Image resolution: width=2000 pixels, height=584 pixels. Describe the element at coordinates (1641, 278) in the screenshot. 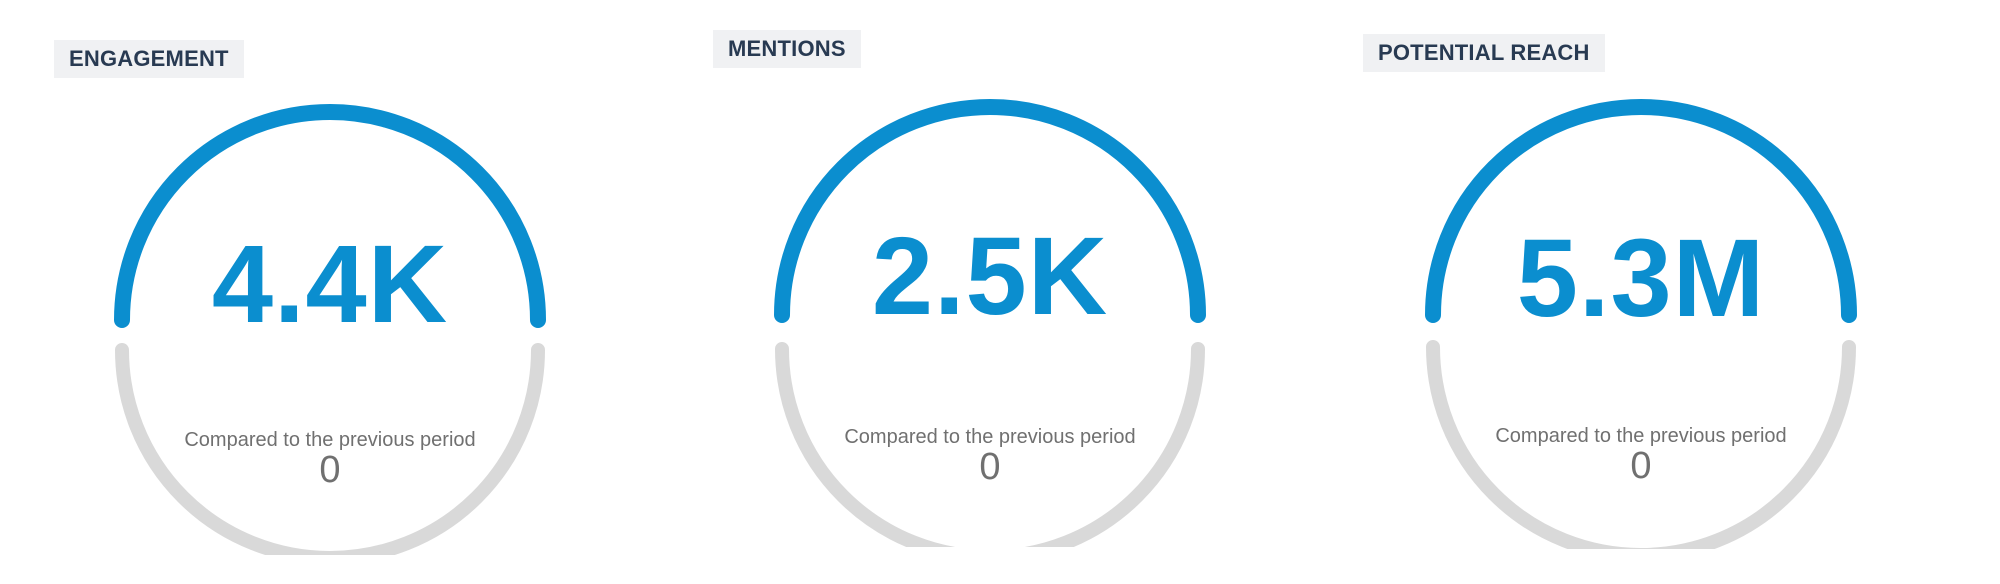

I see `metric-value: 5.3M` at that location.